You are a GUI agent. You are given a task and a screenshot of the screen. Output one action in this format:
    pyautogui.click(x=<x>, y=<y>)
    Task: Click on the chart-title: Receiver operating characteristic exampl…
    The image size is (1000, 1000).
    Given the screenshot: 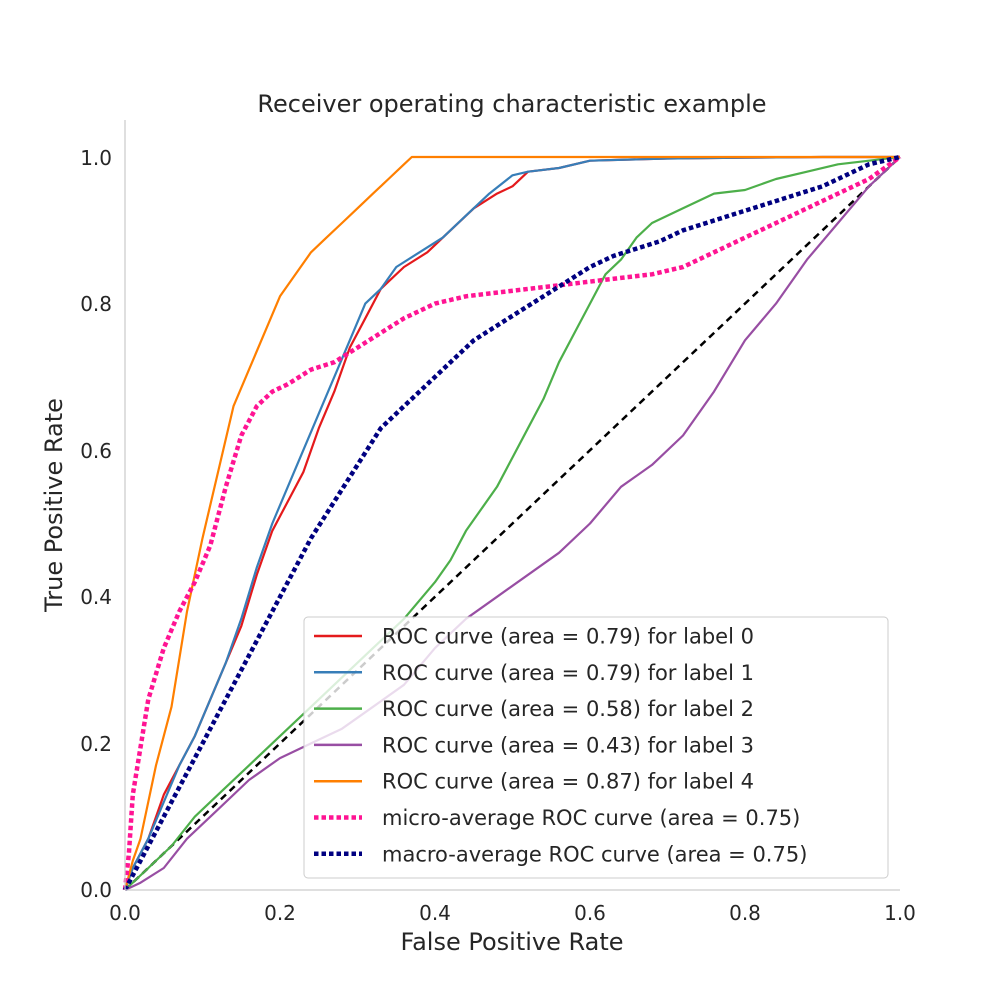 What is the action you would take?
    pyautogui.click(x=511, y=104)
    